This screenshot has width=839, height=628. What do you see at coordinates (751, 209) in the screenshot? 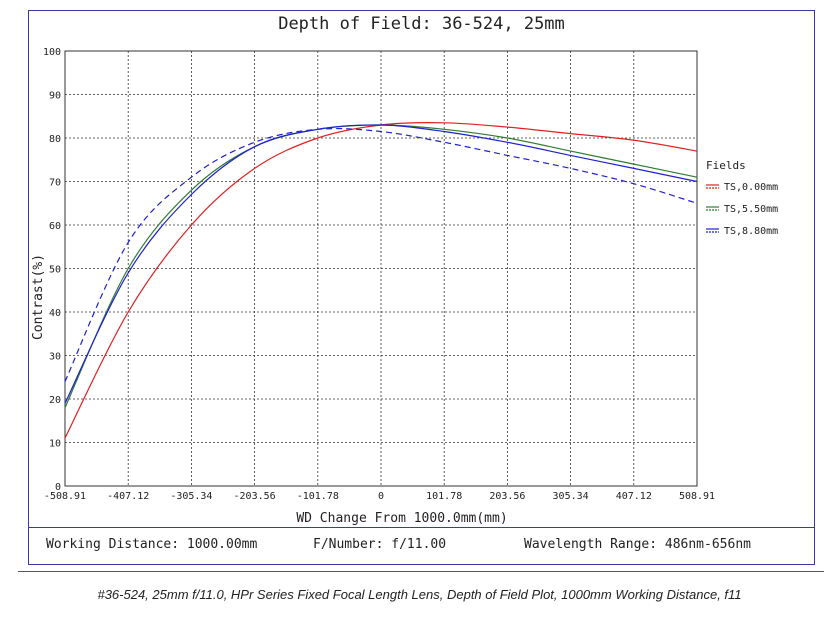
I see `legend-label: TS,5.50mm` at bounding box center [751, 209].